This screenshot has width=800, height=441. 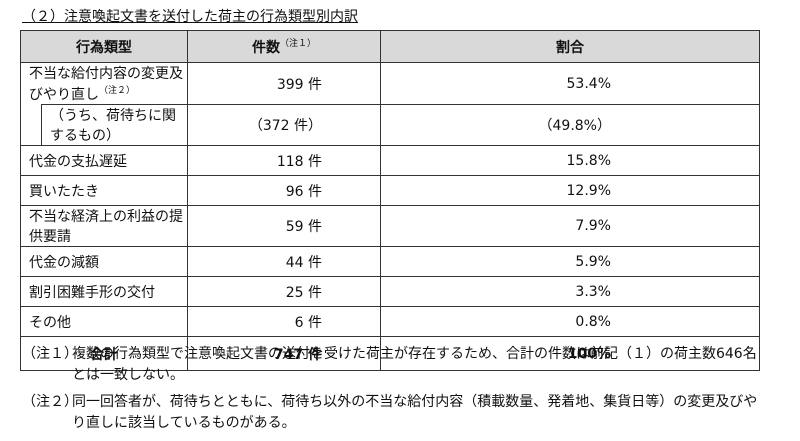 What do you see at coordinates (117, 91) in the screenshot?
I see `note-ref: （注２）` at bounding box center [117, 91].